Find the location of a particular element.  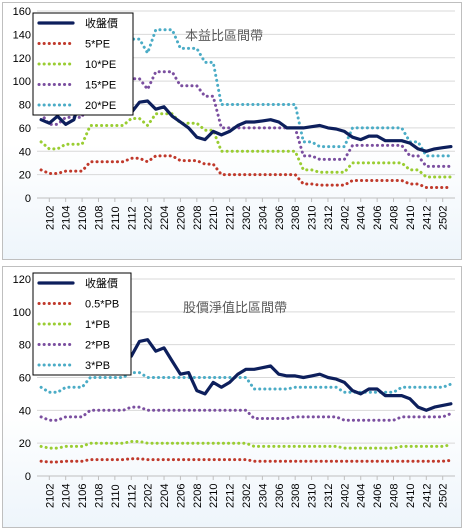

pe-x-tick-label: 2312 is located at coordinates (329, 218).